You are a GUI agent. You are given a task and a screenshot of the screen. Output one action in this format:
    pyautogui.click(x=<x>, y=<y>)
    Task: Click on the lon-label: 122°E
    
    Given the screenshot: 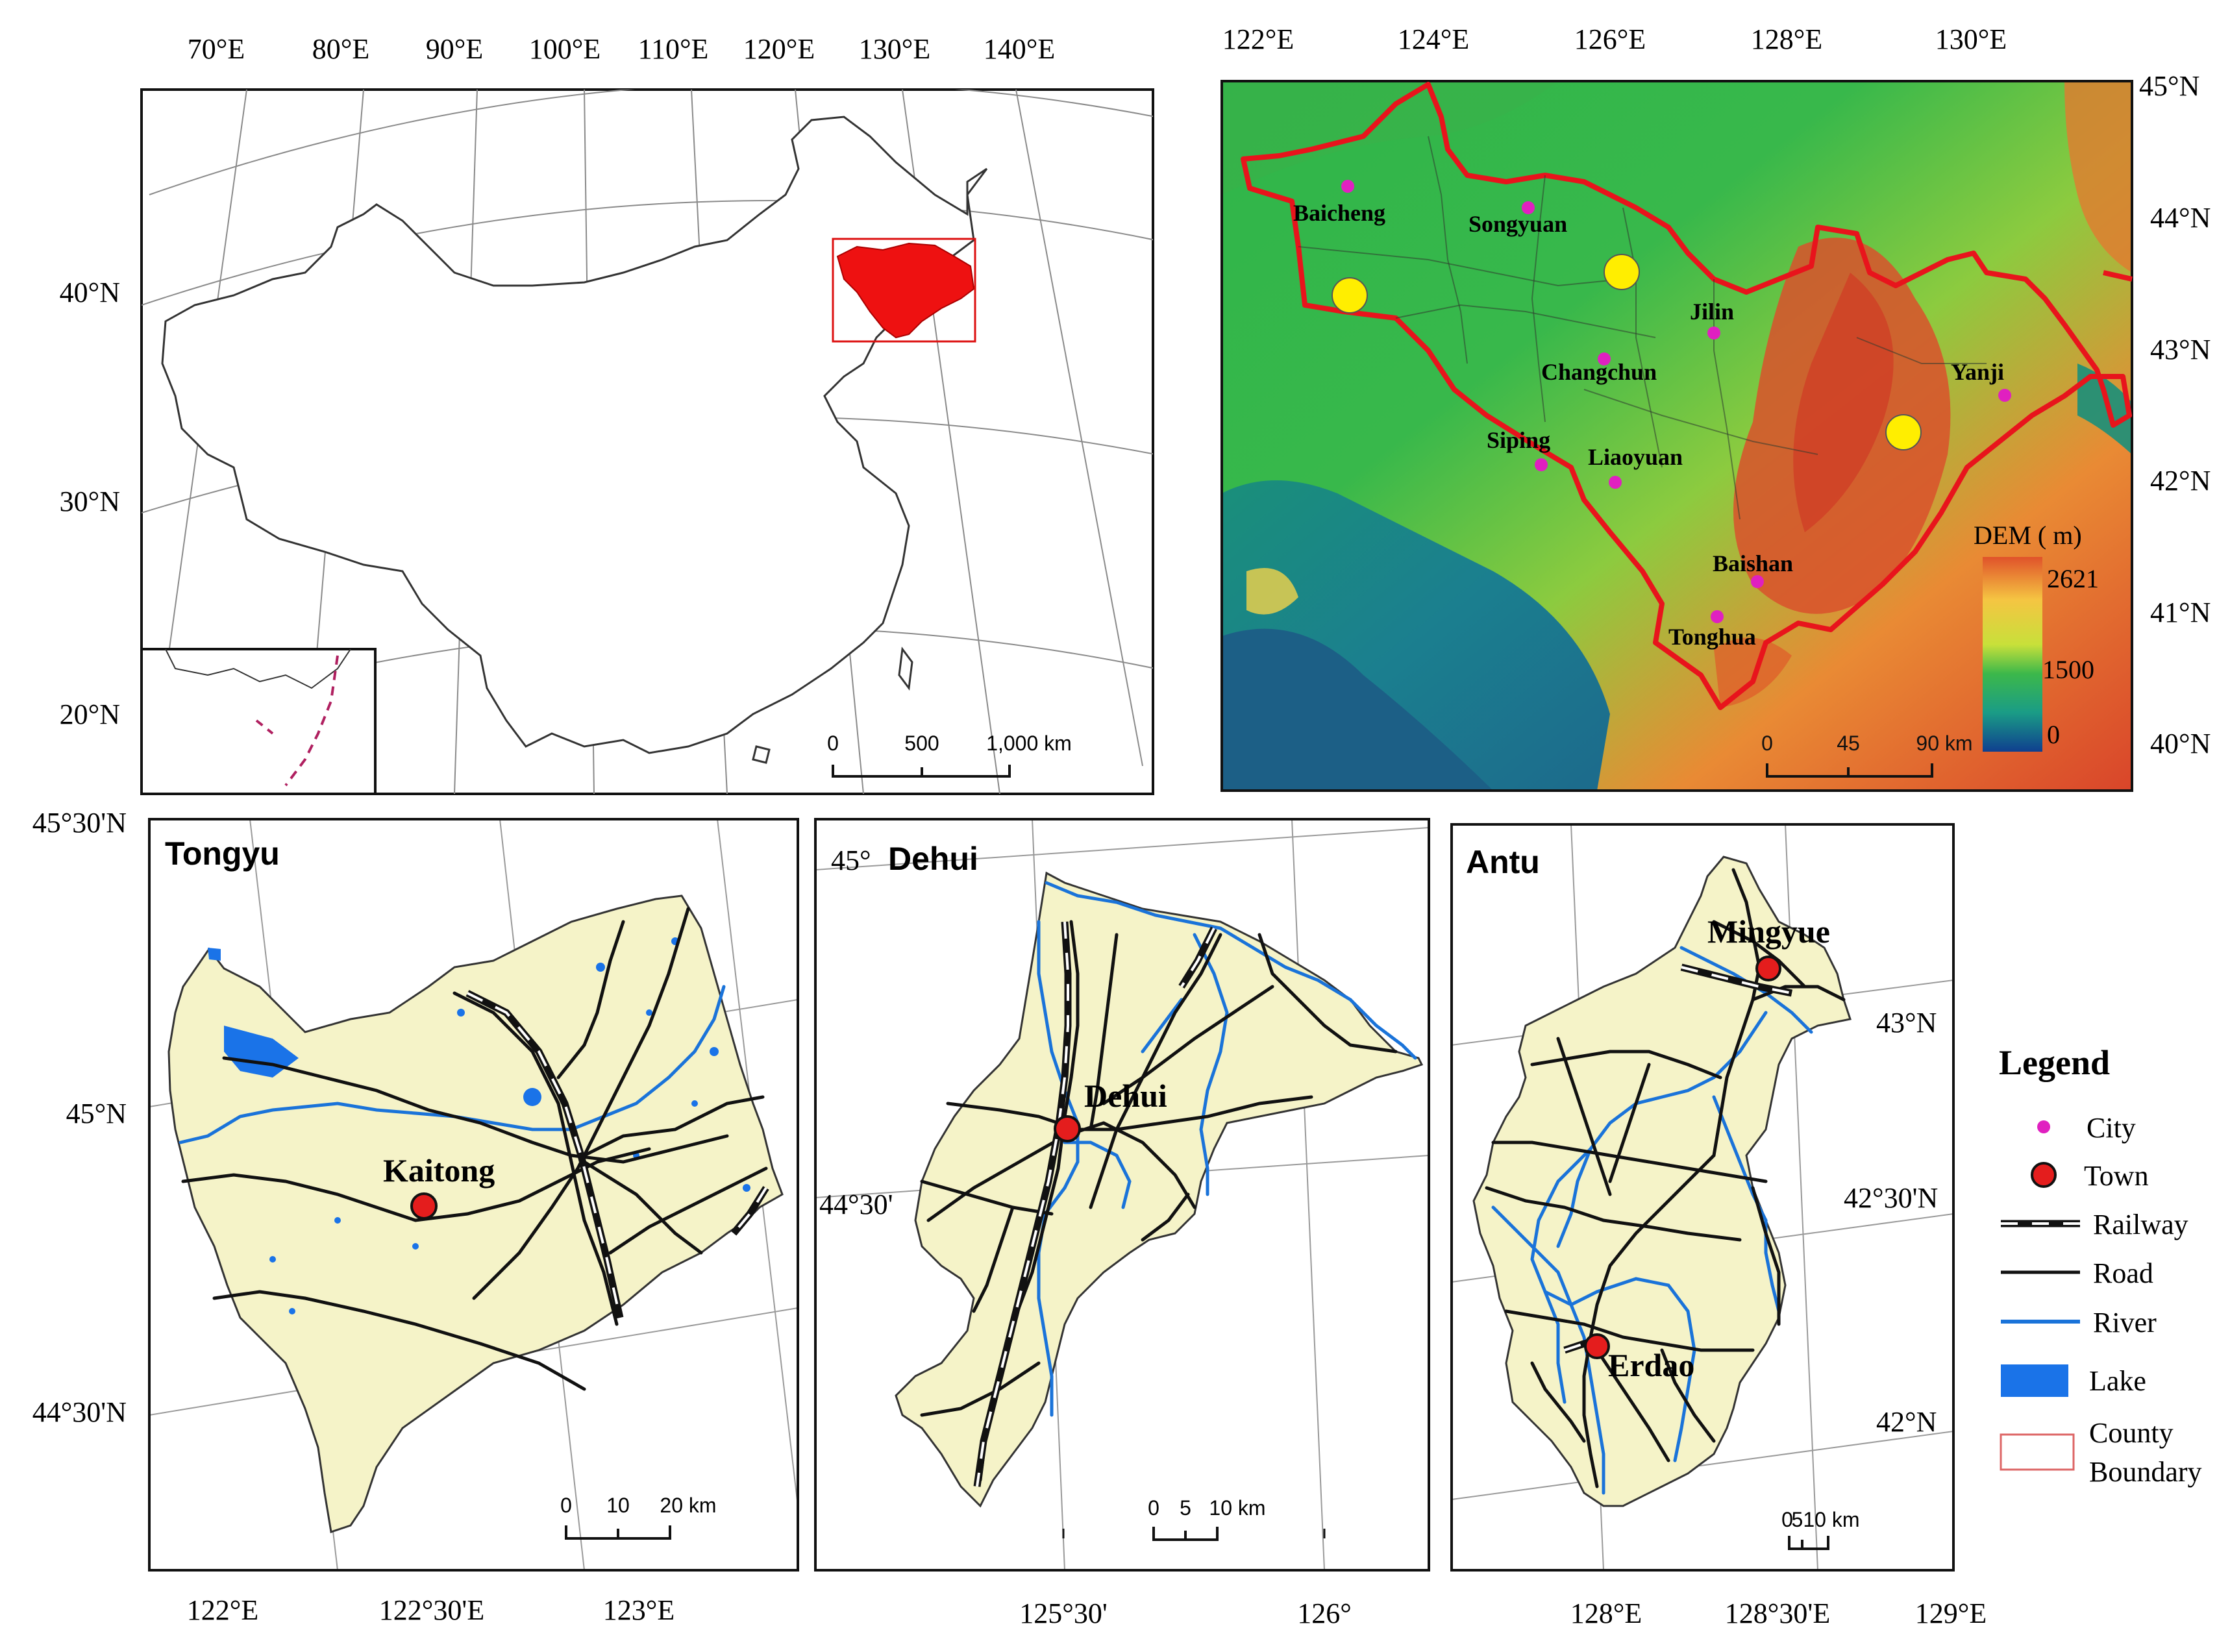 What is the action you would take?
    pyautogui.click(x=222, y=1610)
    